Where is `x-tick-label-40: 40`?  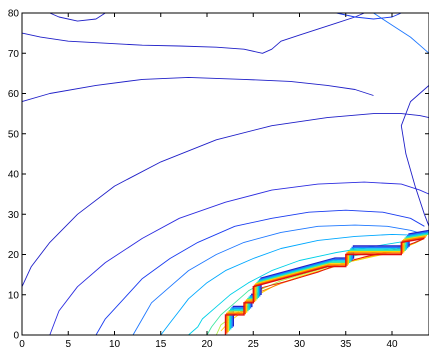 x-tick-label-40: 40 is located at coordinates (392, 344).